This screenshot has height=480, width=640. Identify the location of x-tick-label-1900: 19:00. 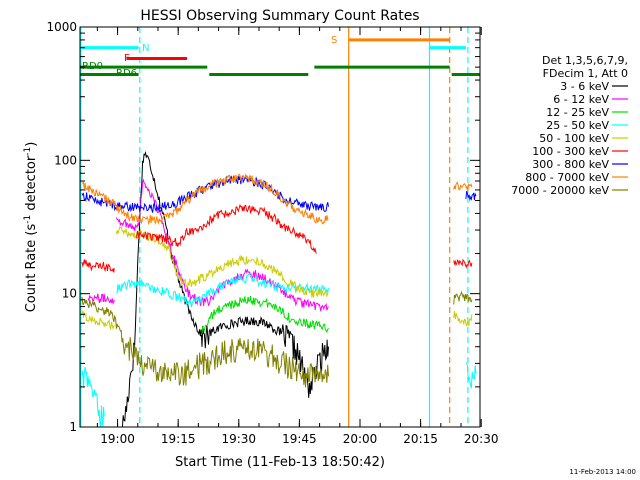
(117, 439).